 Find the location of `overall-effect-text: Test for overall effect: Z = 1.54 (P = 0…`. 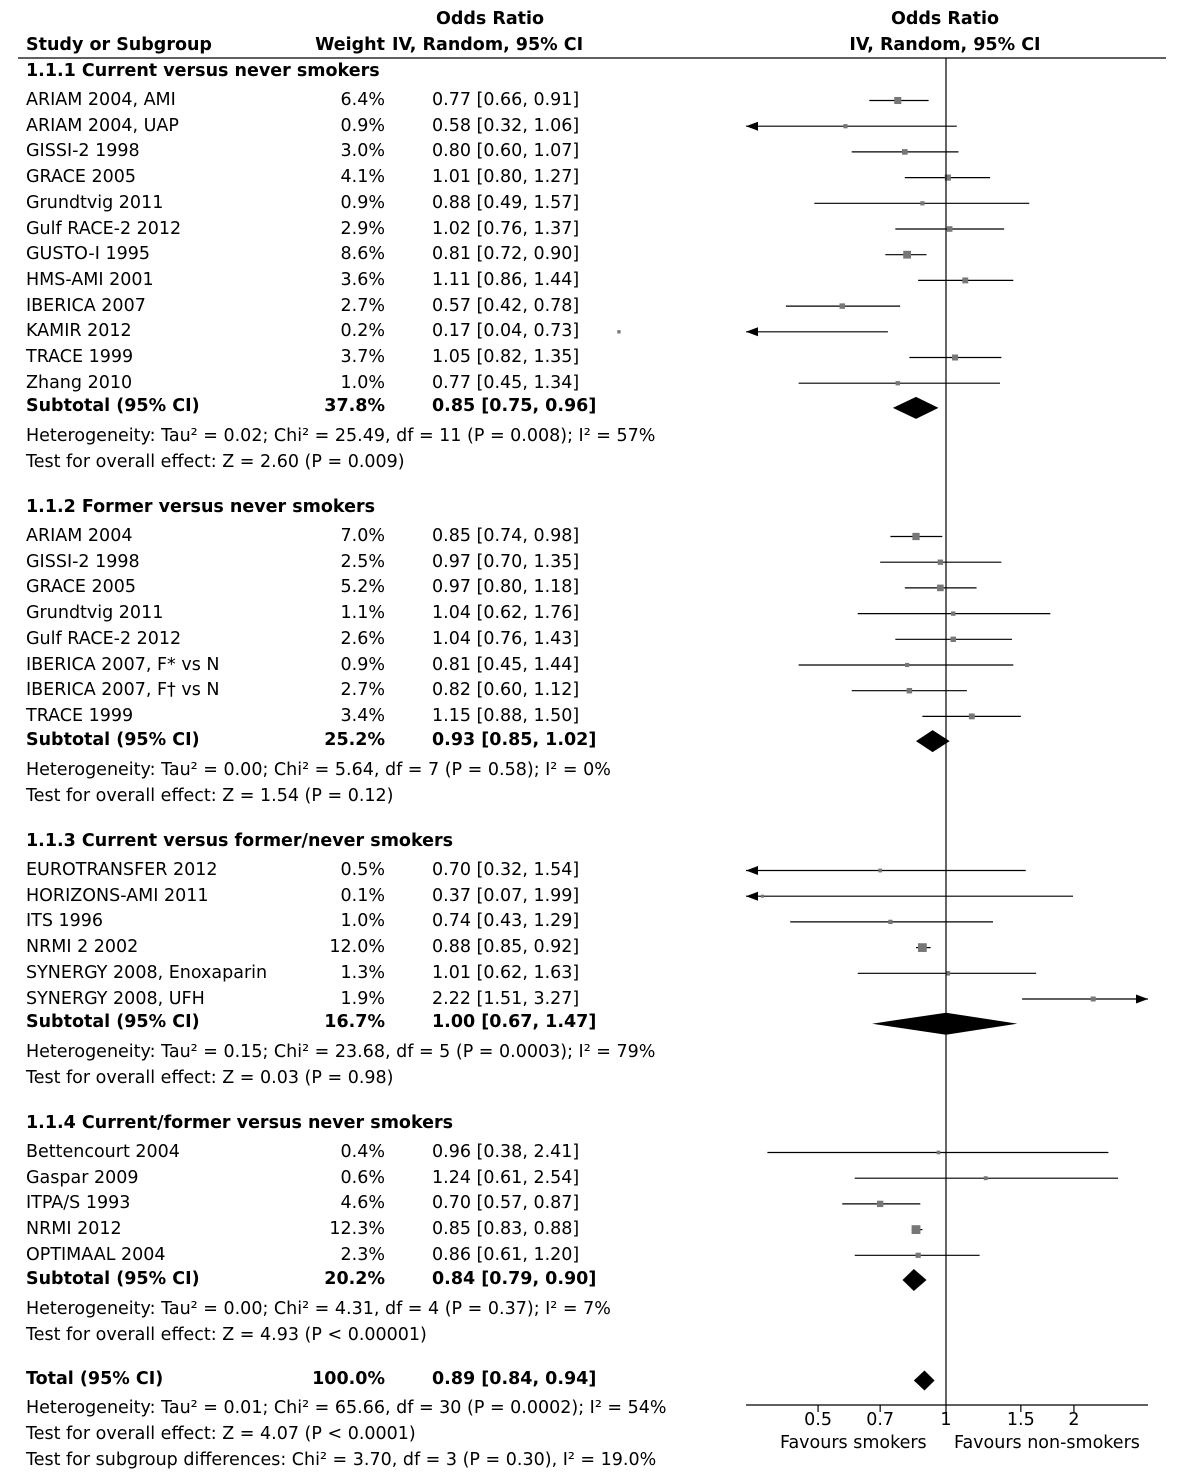

overall-effect-text: Test for overall effect: Z = 1.54 (P = 0… is located at coordinates (210, 795).